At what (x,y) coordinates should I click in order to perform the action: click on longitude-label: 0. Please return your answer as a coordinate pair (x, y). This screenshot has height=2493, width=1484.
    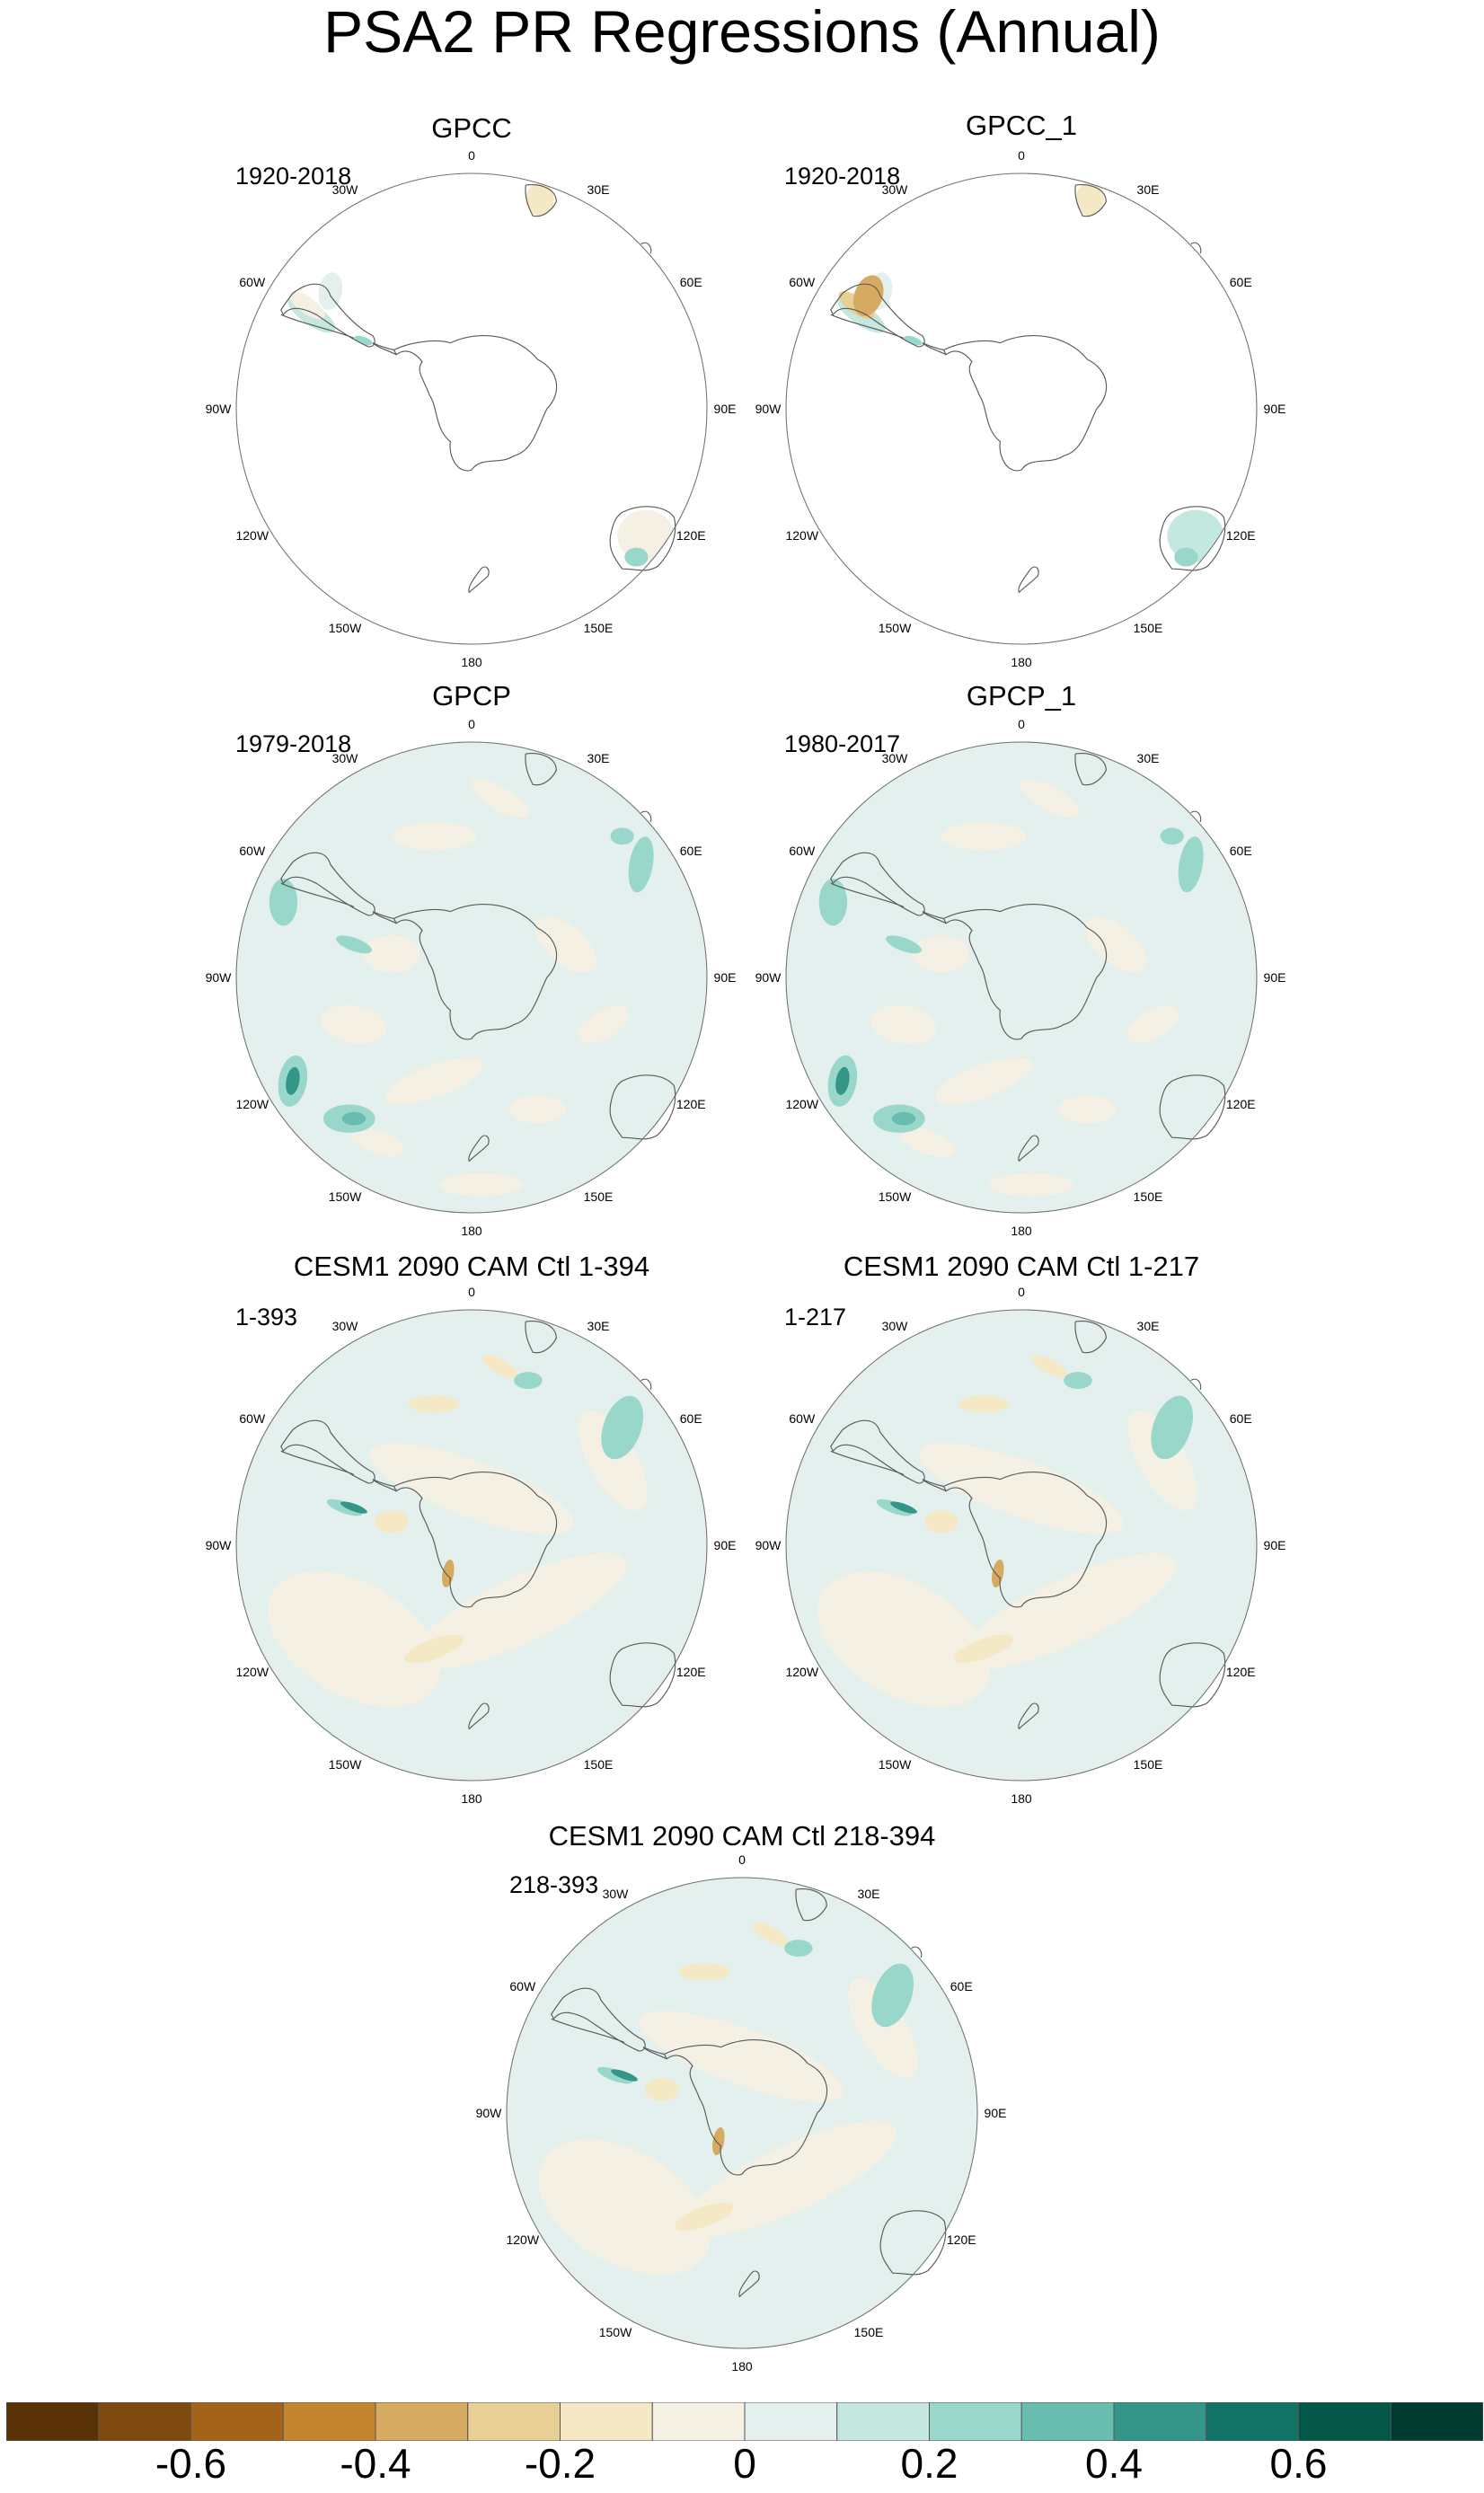
    Looking at the image, I should click on (742, 1859).